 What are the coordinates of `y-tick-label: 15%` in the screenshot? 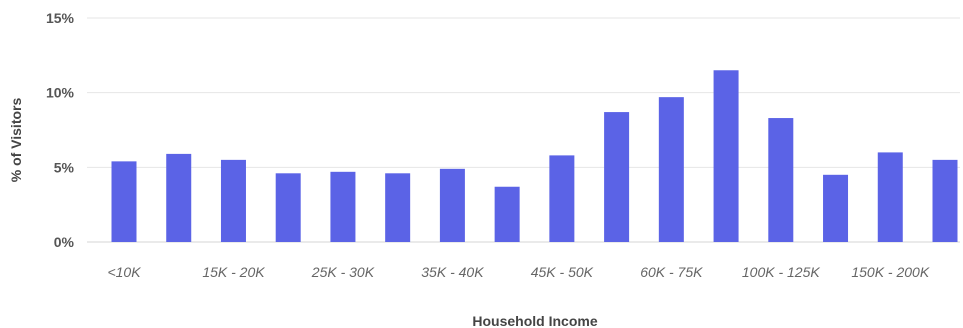 It's located at (60, 18).